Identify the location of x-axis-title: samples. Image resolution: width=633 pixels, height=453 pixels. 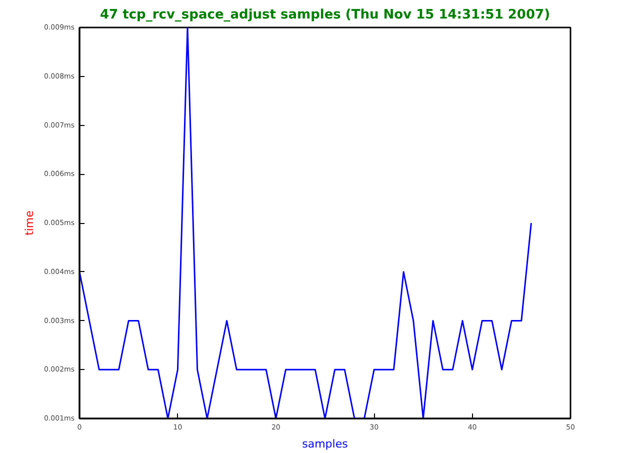
(325, 444).